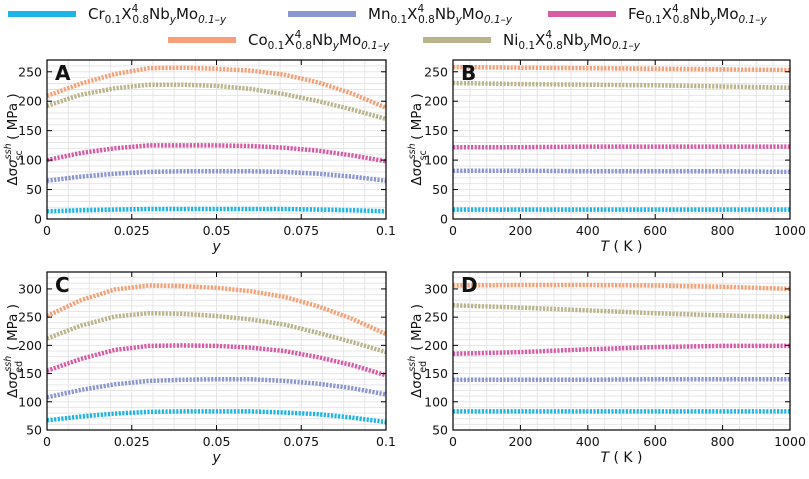 The height and width of the screenshot is (479, 809). I want to click on legend-label: Co0.1X4 0.8NbyMo0.1–y, so click(319, 40).